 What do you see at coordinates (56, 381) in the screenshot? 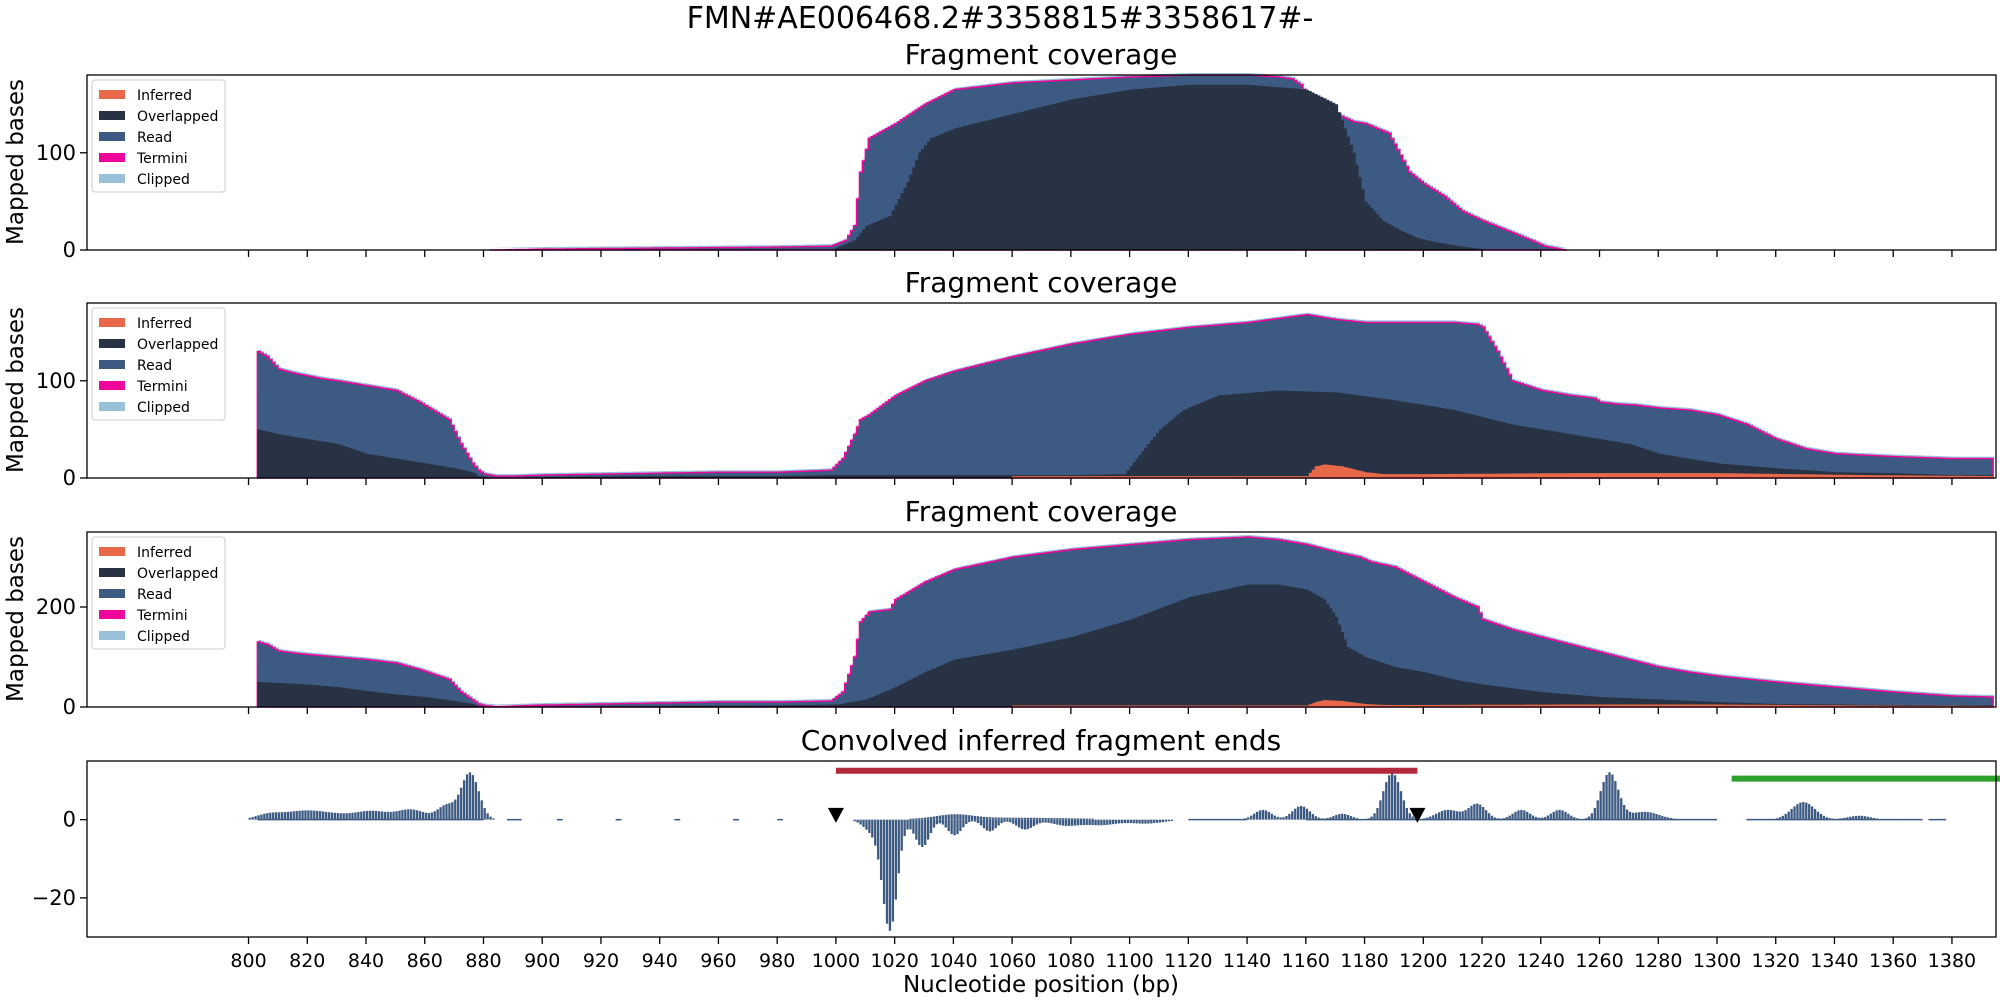
I see `y-tick-label: 100` at bounding box center [56, 381].